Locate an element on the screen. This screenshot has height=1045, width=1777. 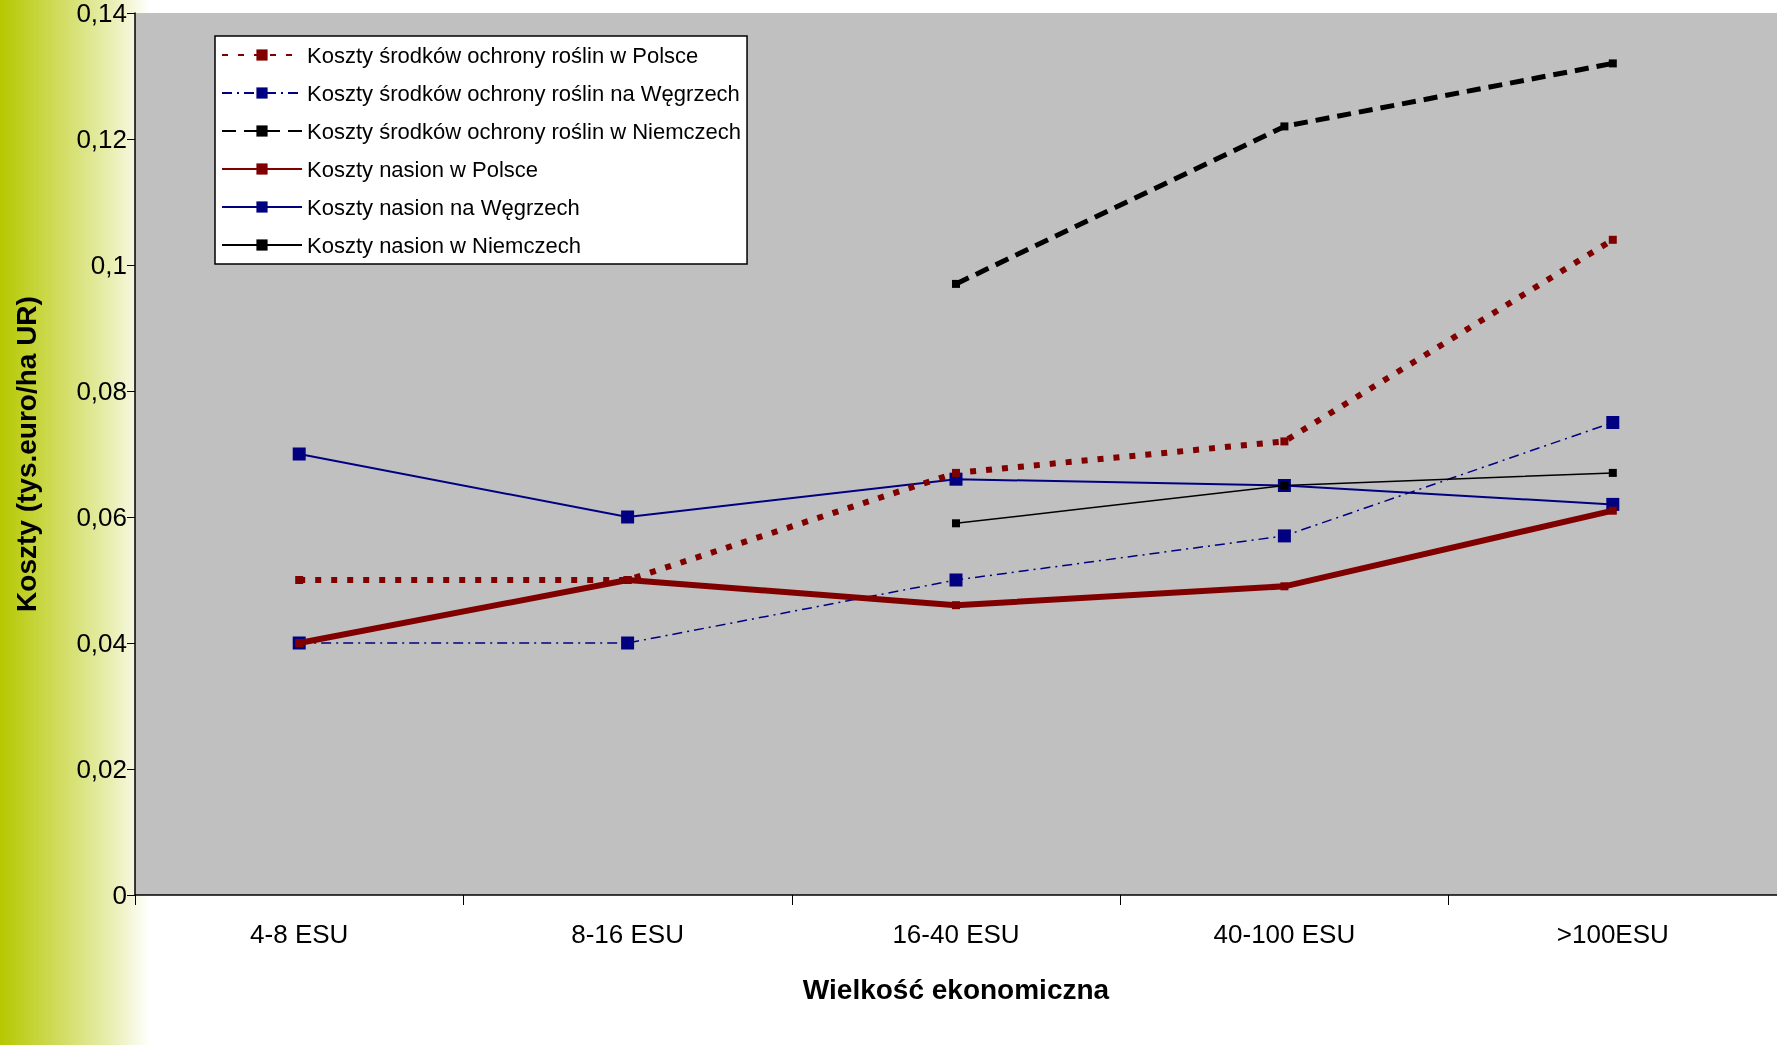
y-tick-label: 0,14 is located at coordinates (101, 14).